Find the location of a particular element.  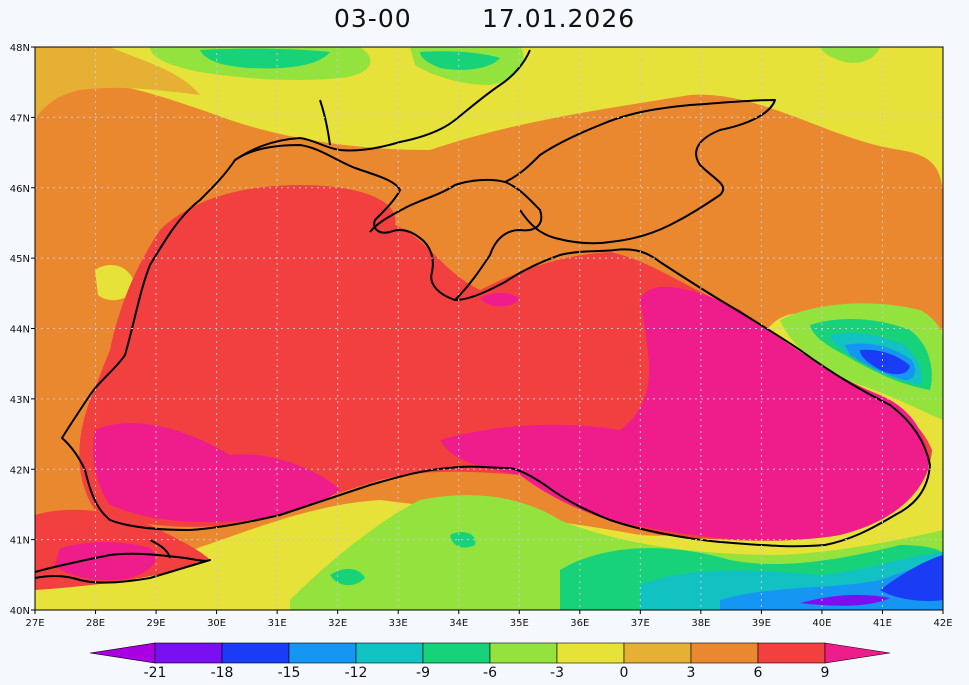

field-green-ne is located at coordinates (850, 55).